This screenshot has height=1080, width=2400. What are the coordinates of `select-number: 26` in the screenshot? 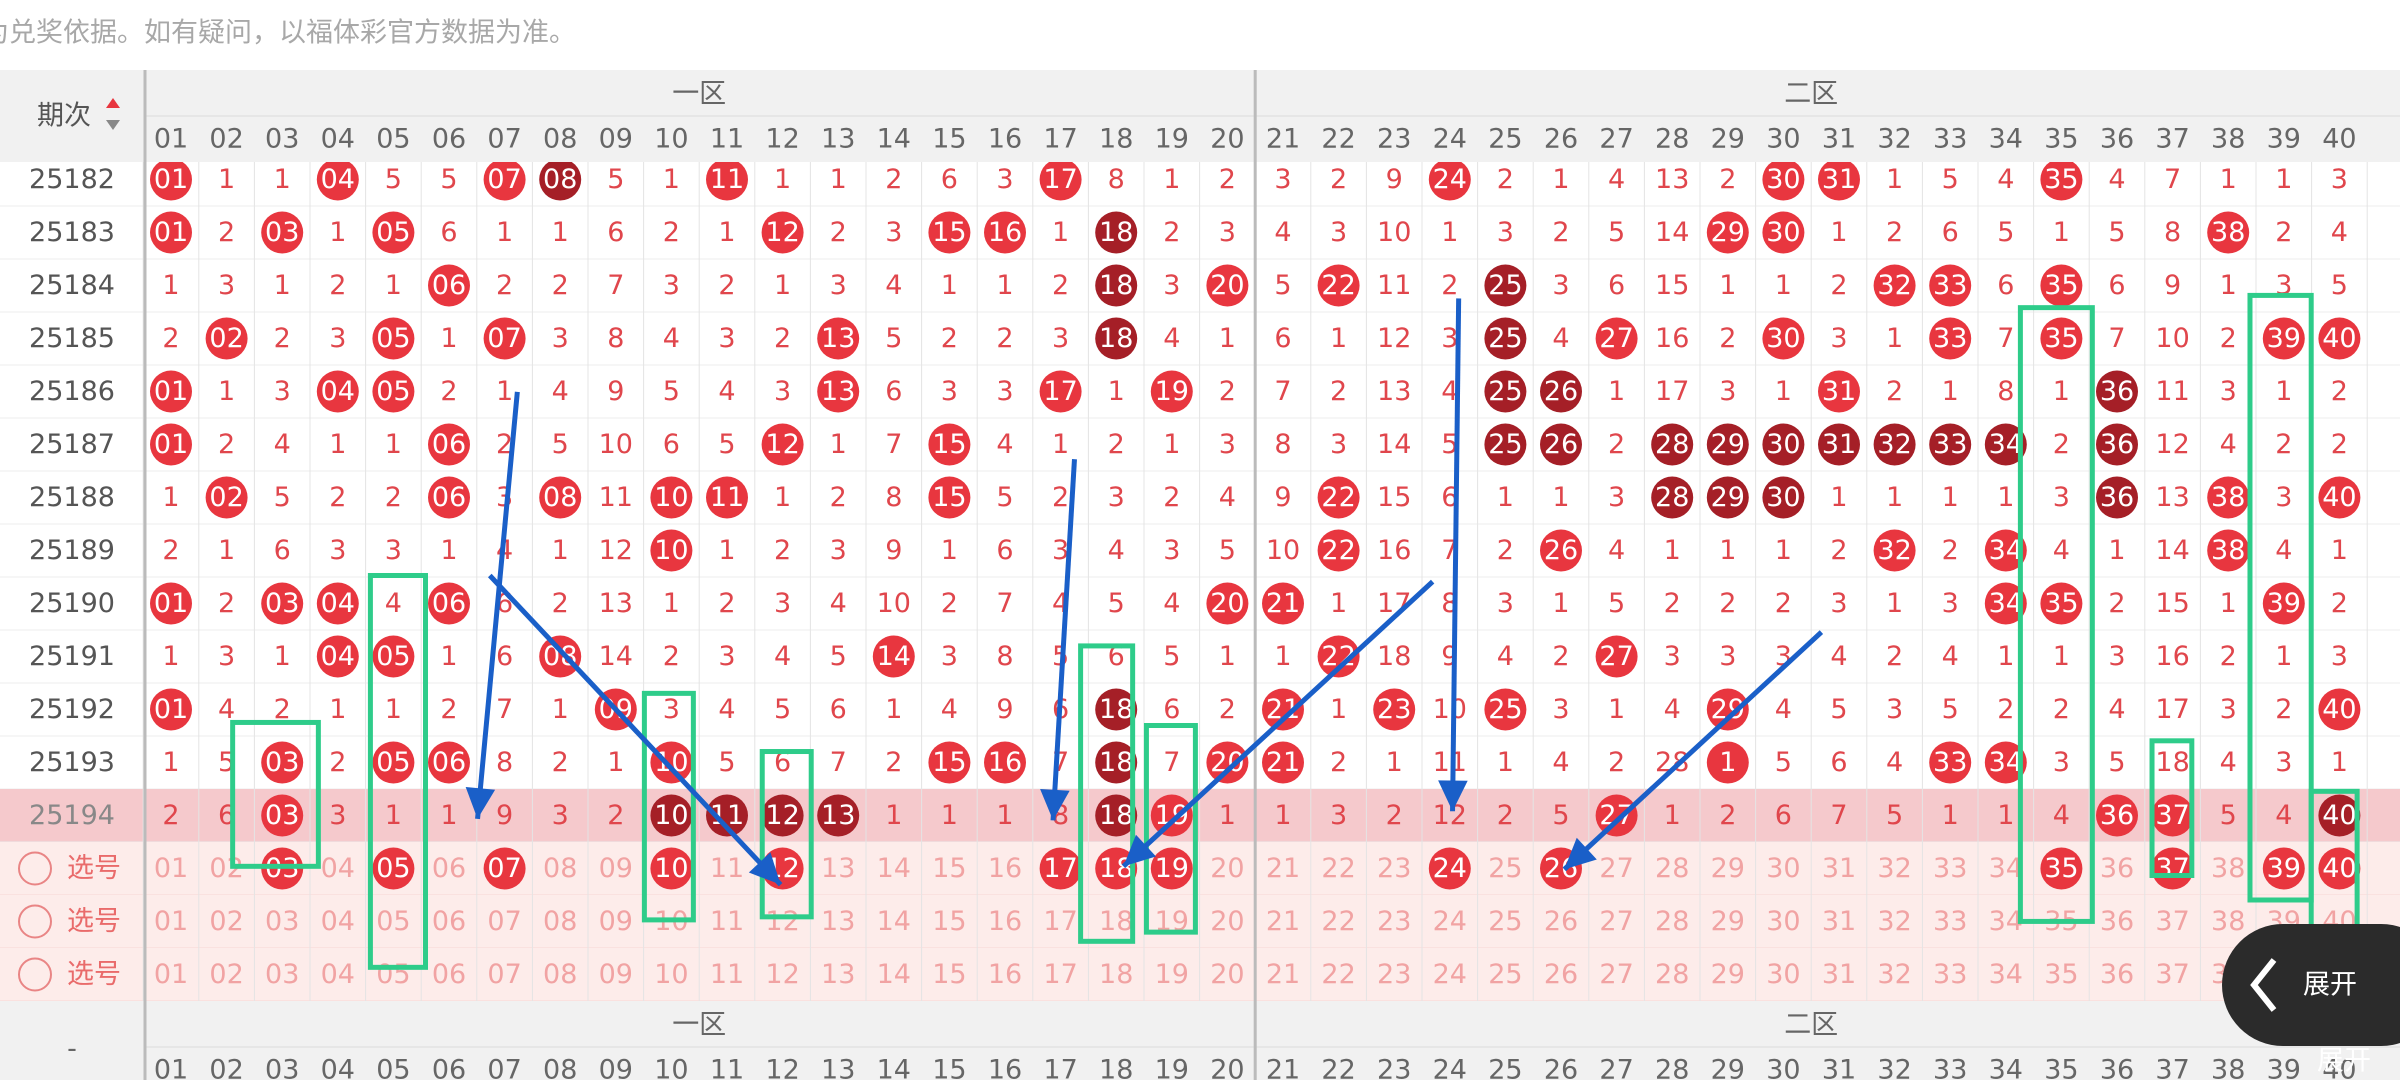 It's located at (1561, 921).